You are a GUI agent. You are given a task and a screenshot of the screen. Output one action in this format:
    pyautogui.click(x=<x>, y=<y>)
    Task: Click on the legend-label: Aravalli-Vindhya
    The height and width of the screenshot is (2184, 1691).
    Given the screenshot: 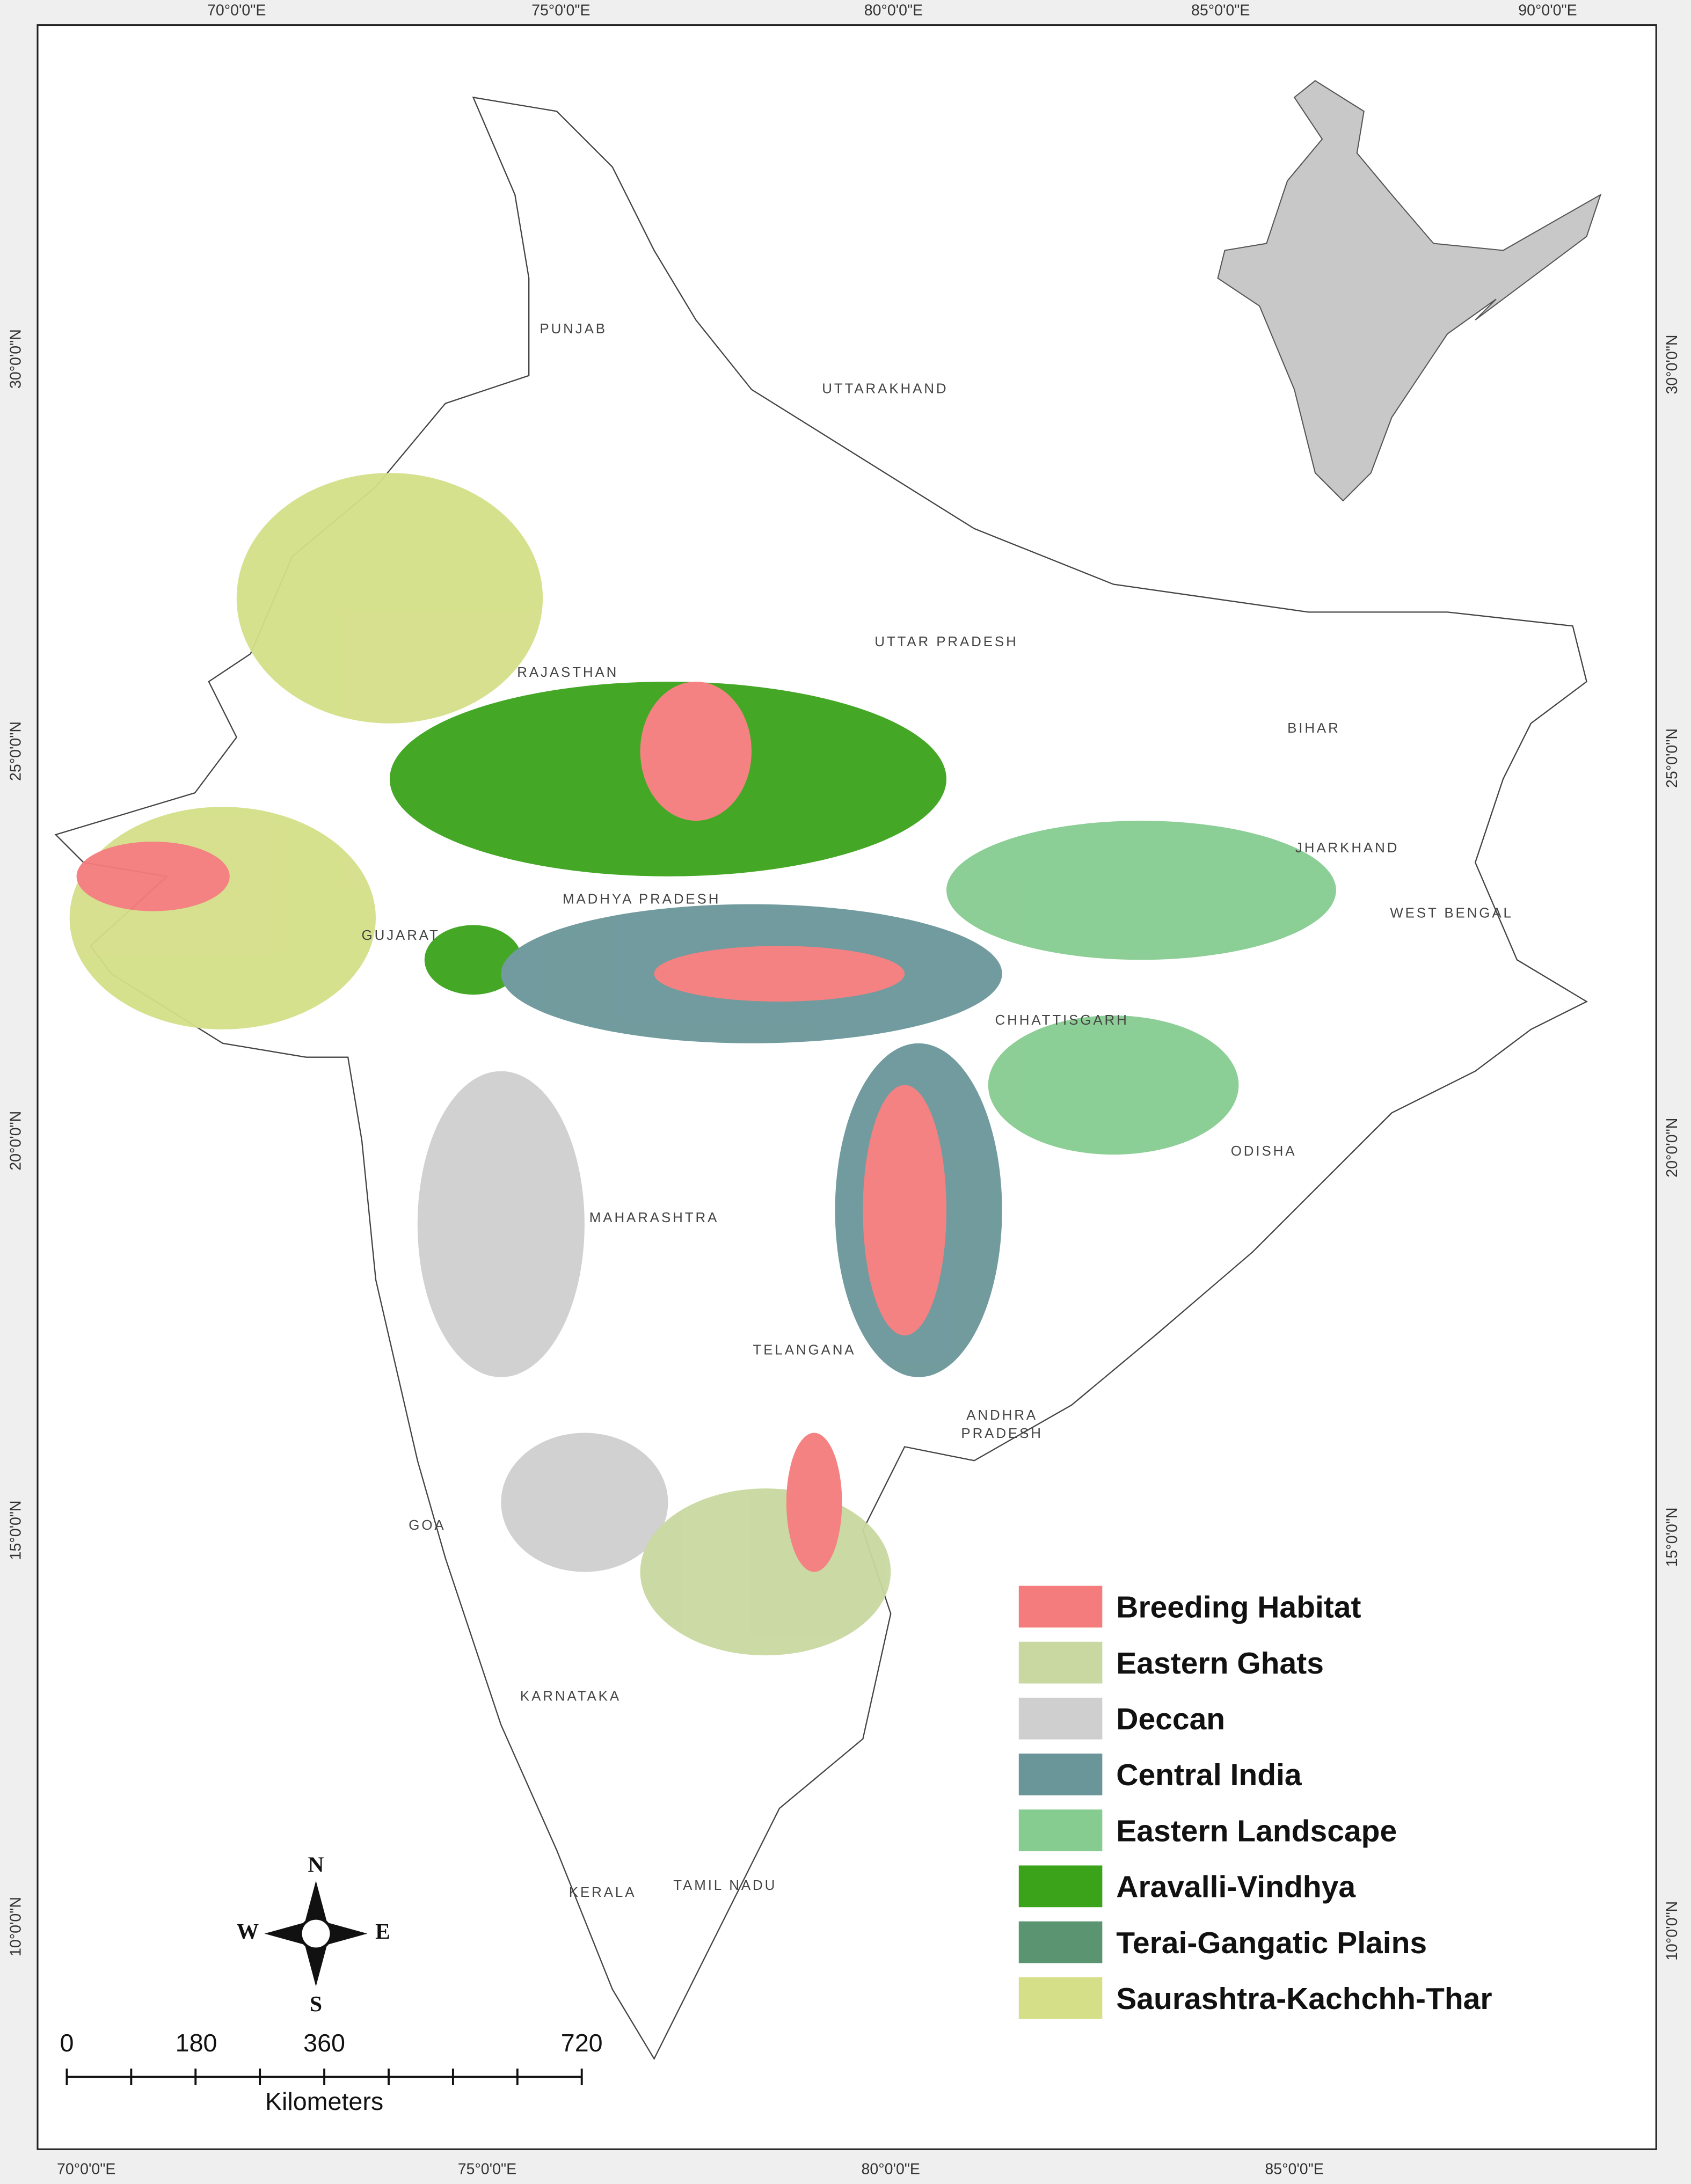 What is the action you would take?
    pyautogui.click(x=1236, y=1887)
    